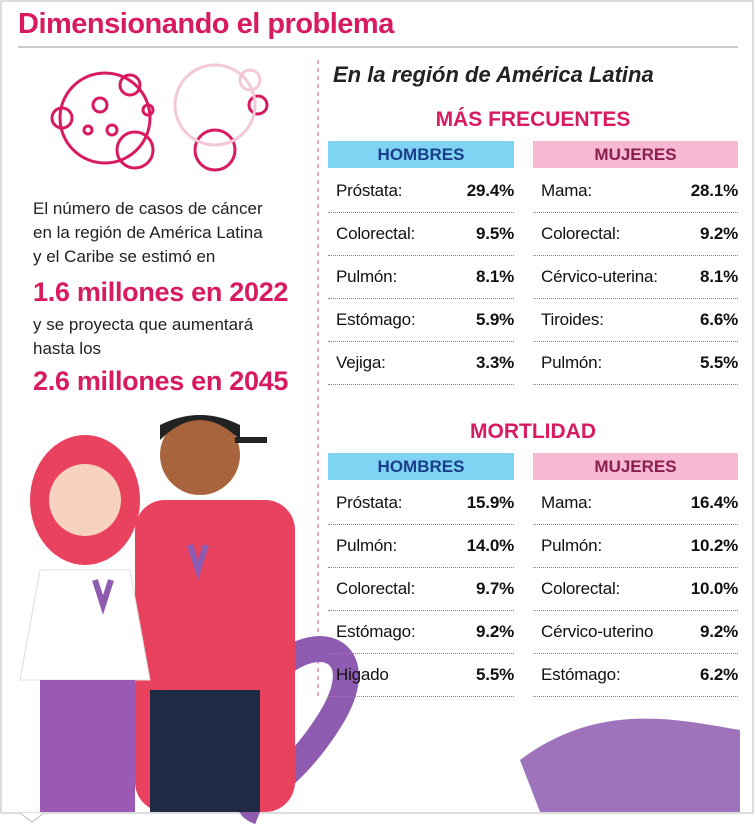 This screenshot has height=825, width=755. Describe the element at coordinates (421, 363) in the screenshot. I see `table-row: Vejiga: 3.3%` at that location.